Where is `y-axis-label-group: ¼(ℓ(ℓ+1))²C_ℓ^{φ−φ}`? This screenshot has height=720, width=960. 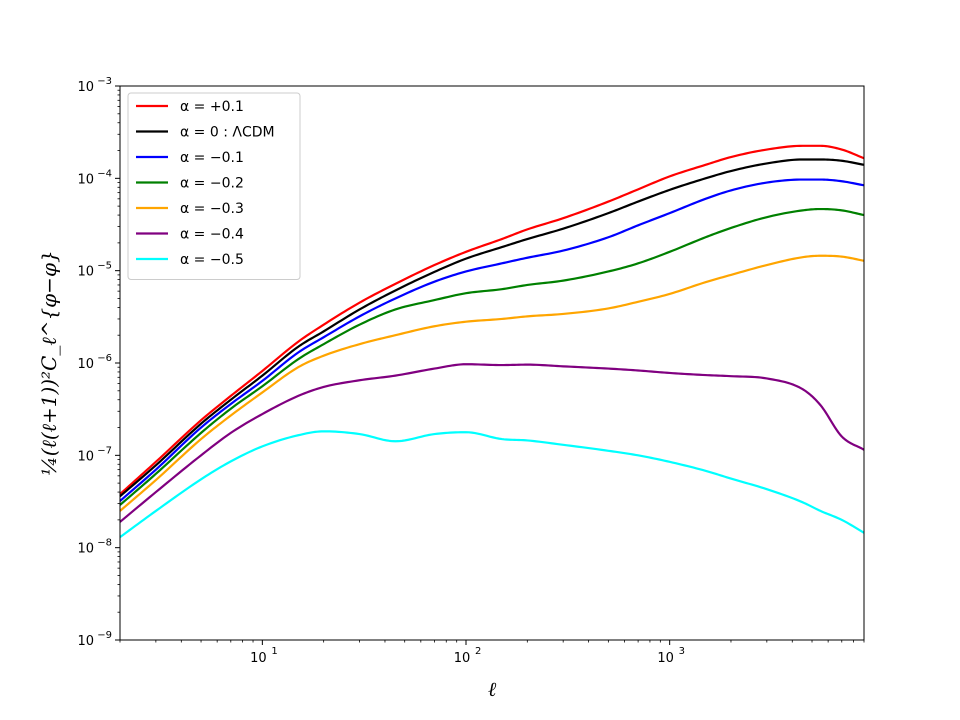
y-axis-label-group: ¼(ℓ(ℓ+1))²C_ℓ^{φ−φ} is located at coordinates (49, 362).